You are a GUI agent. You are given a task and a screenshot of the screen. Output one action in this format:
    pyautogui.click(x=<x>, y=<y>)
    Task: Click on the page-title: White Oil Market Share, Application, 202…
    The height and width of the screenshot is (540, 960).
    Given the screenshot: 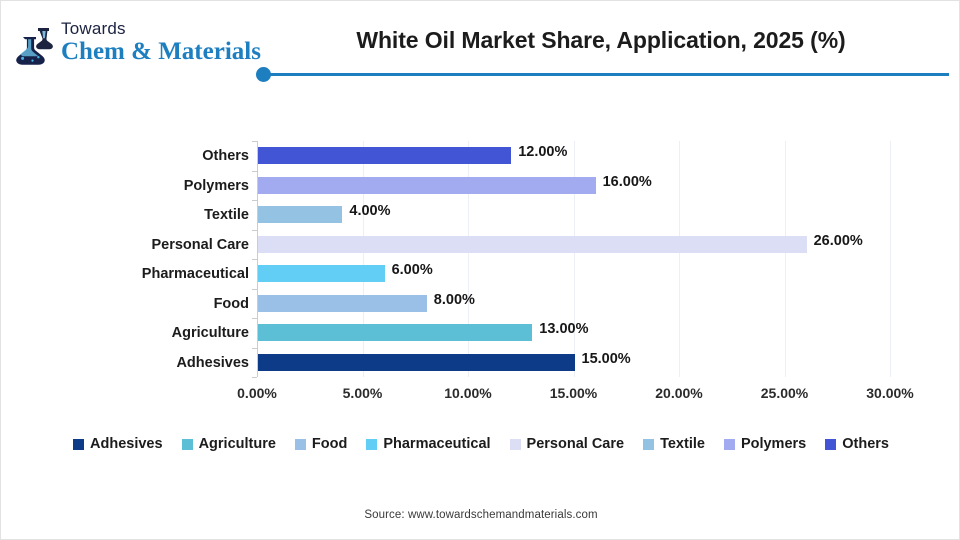 What is the action you would take?
    pyautogui.click(x=601, y=40)
    